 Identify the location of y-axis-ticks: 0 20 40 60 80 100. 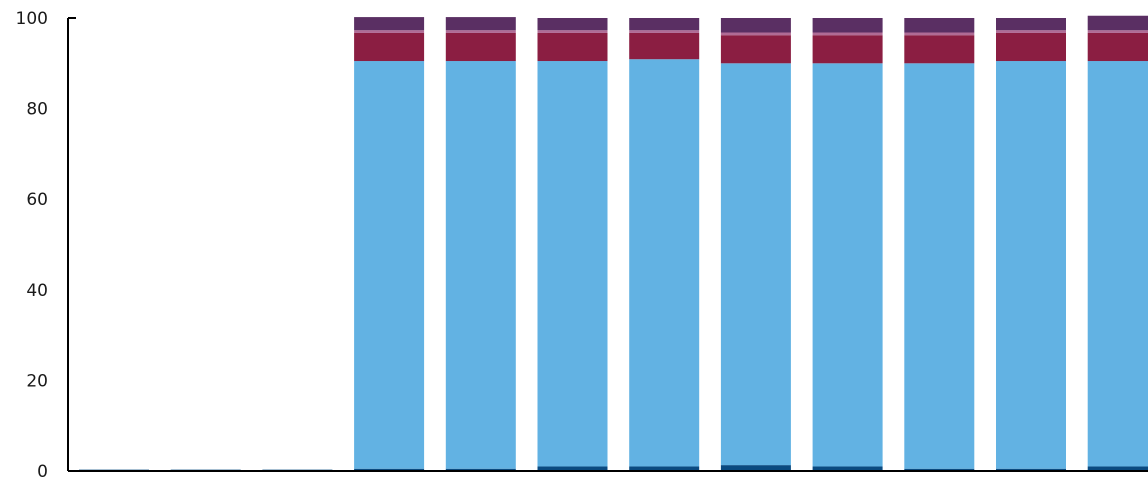
(32, 244).